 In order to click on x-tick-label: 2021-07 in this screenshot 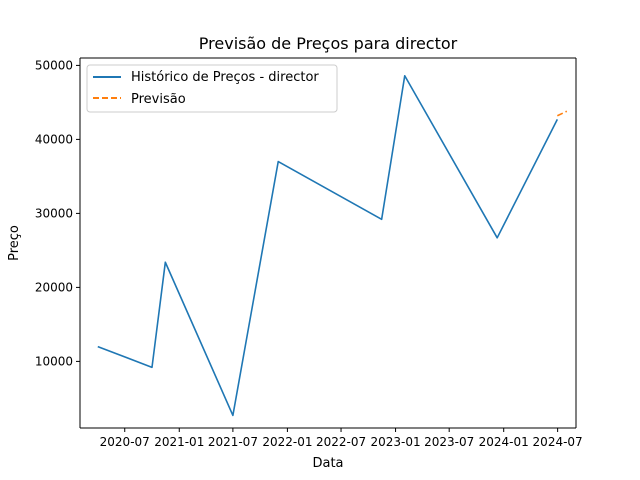, I will do `click(233, 442)`.